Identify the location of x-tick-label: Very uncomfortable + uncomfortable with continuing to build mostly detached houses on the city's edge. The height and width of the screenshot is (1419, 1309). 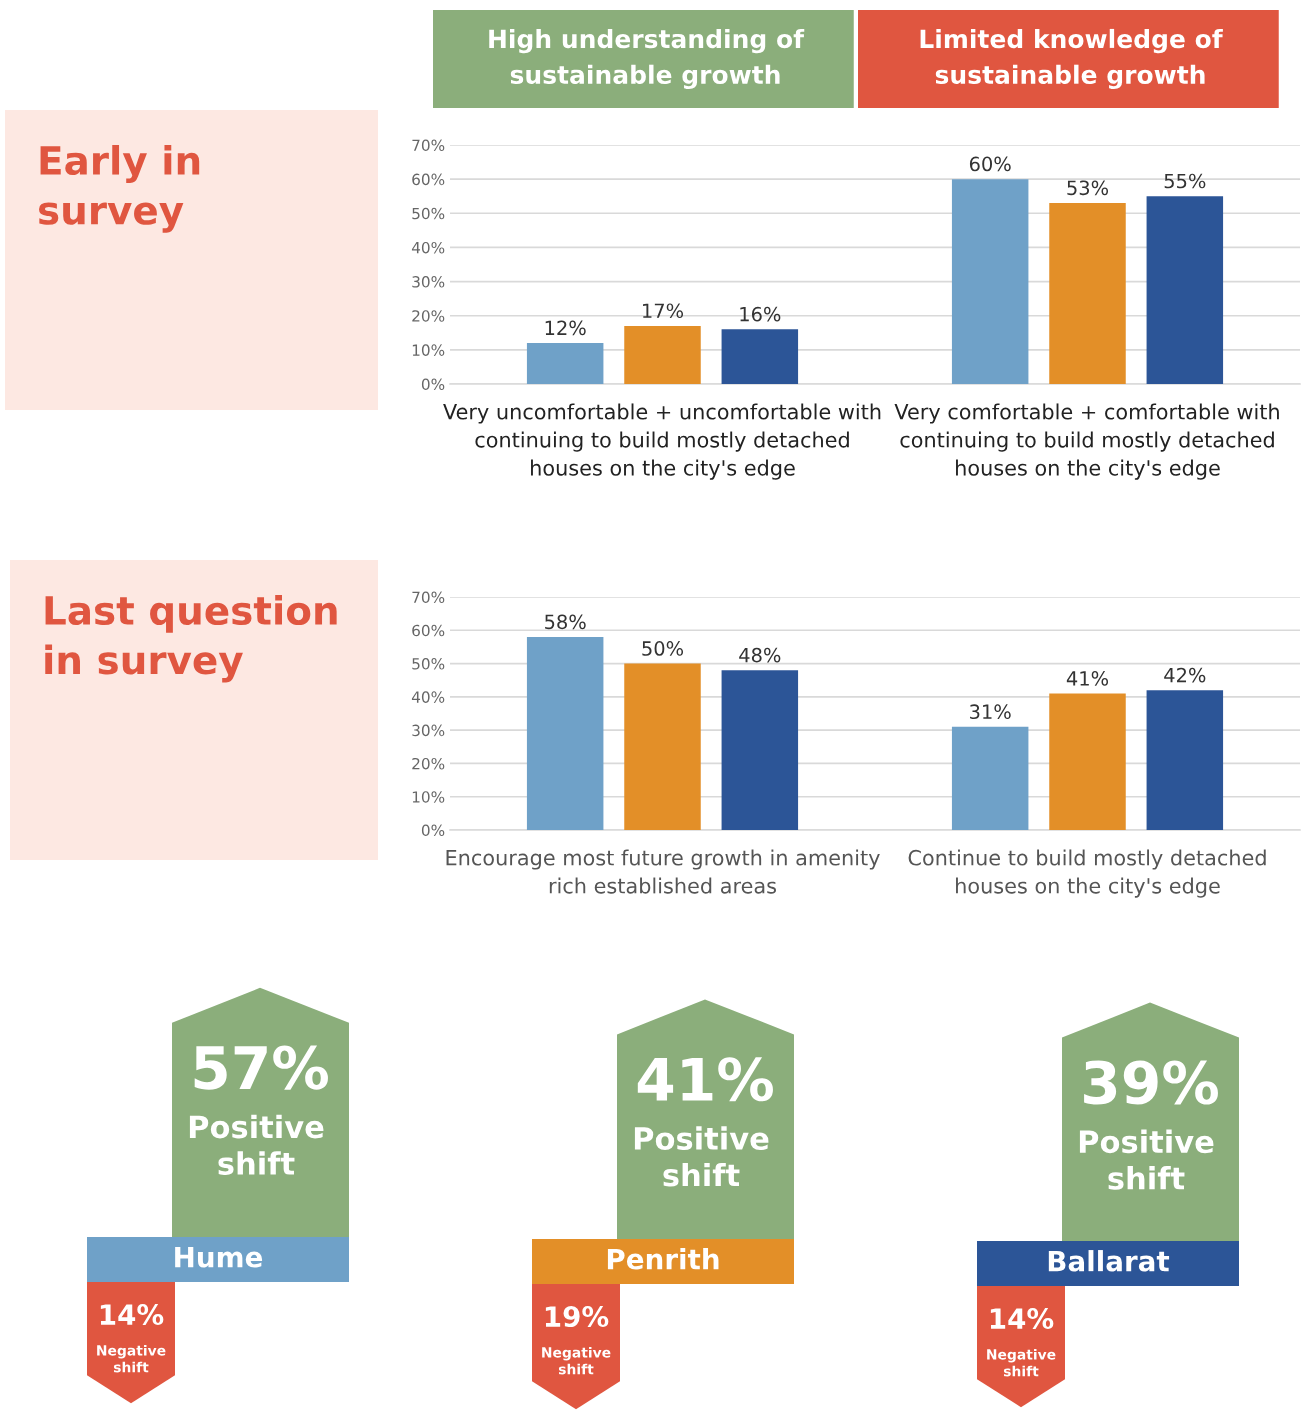
(662, 441).